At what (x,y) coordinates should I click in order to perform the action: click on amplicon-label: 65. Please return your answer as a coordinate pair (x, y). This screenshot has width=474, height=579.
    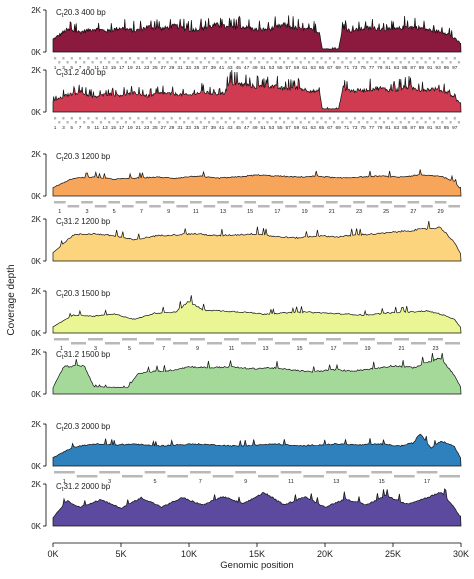
    Looking at the image, I should click on (322, 128).